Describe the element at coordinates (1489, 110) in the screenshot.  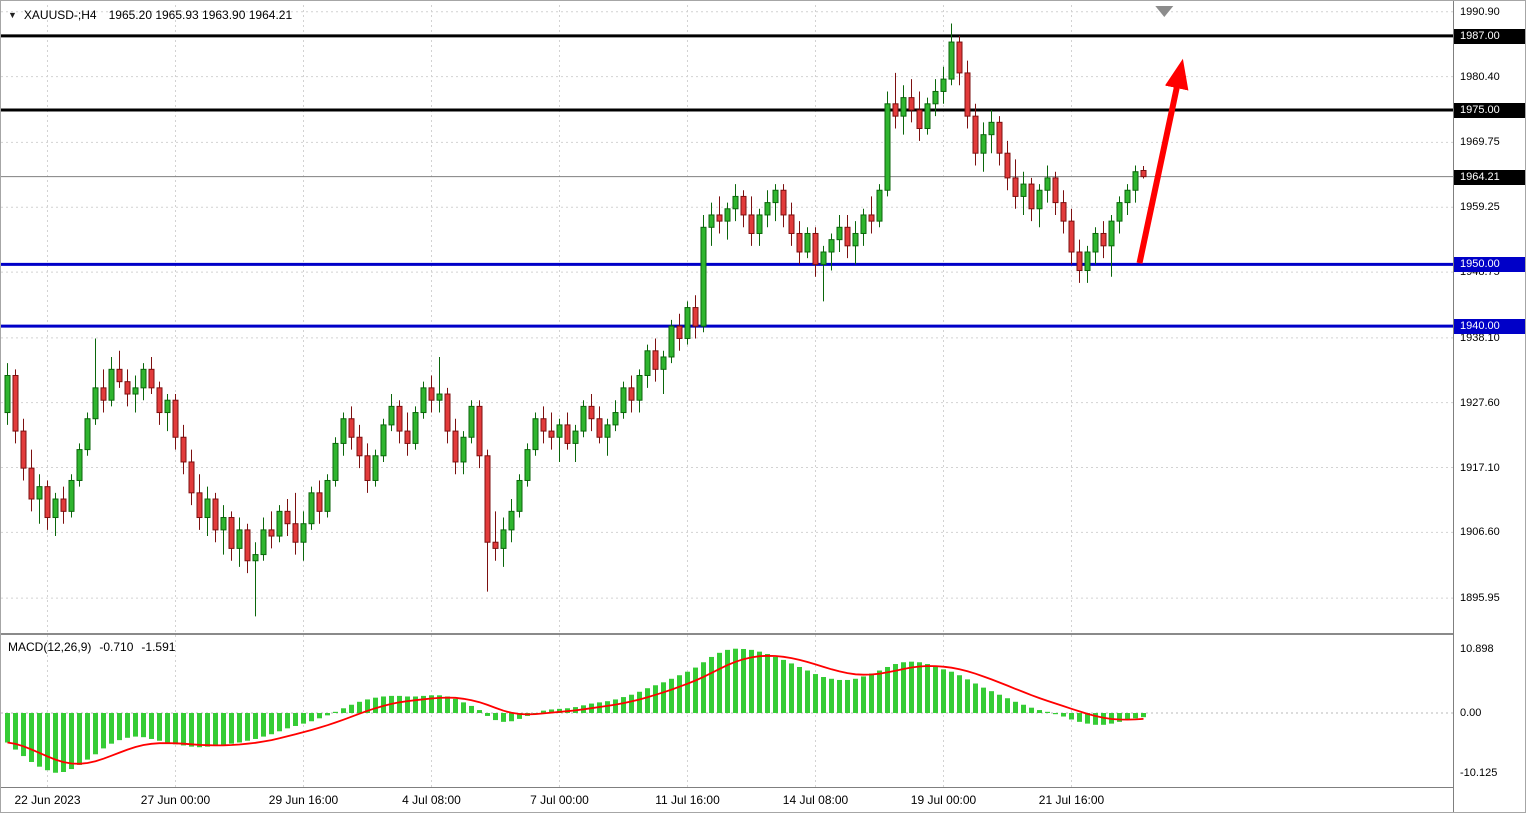
I see `price-badge-1975.00: 1975.00` at that location.